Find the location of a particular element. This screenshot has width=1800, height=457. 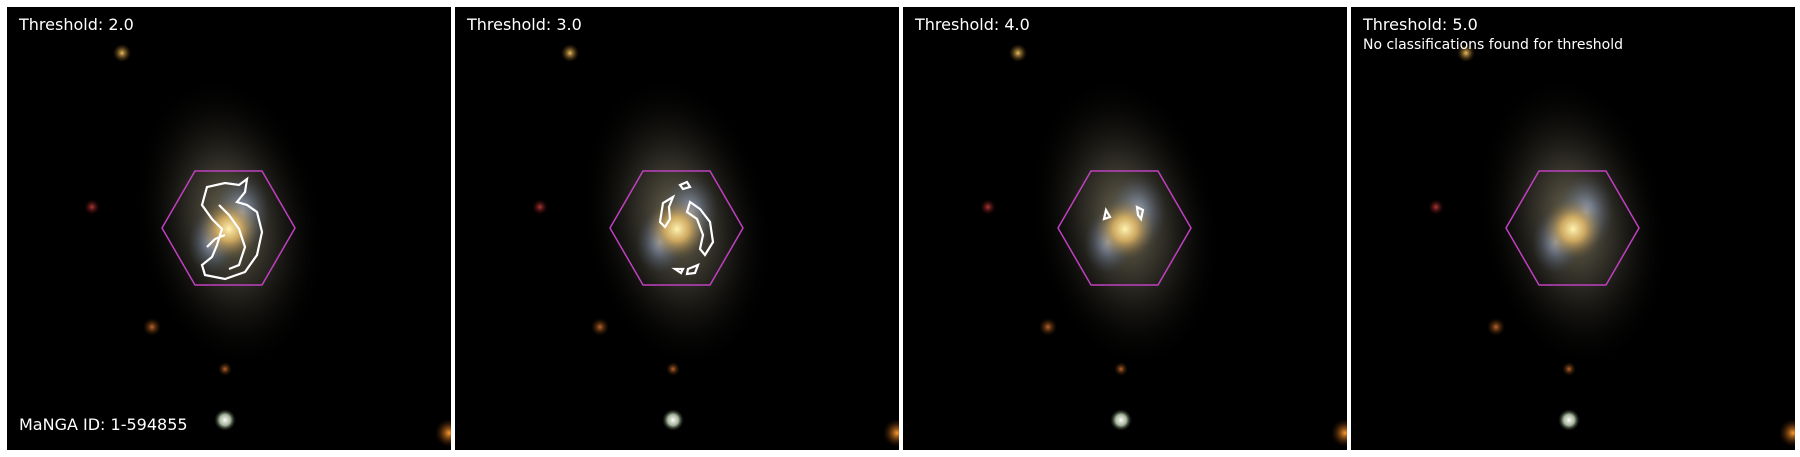

no-classifications-note: No classifications found for threshold is located at coordinates (1493, 45).